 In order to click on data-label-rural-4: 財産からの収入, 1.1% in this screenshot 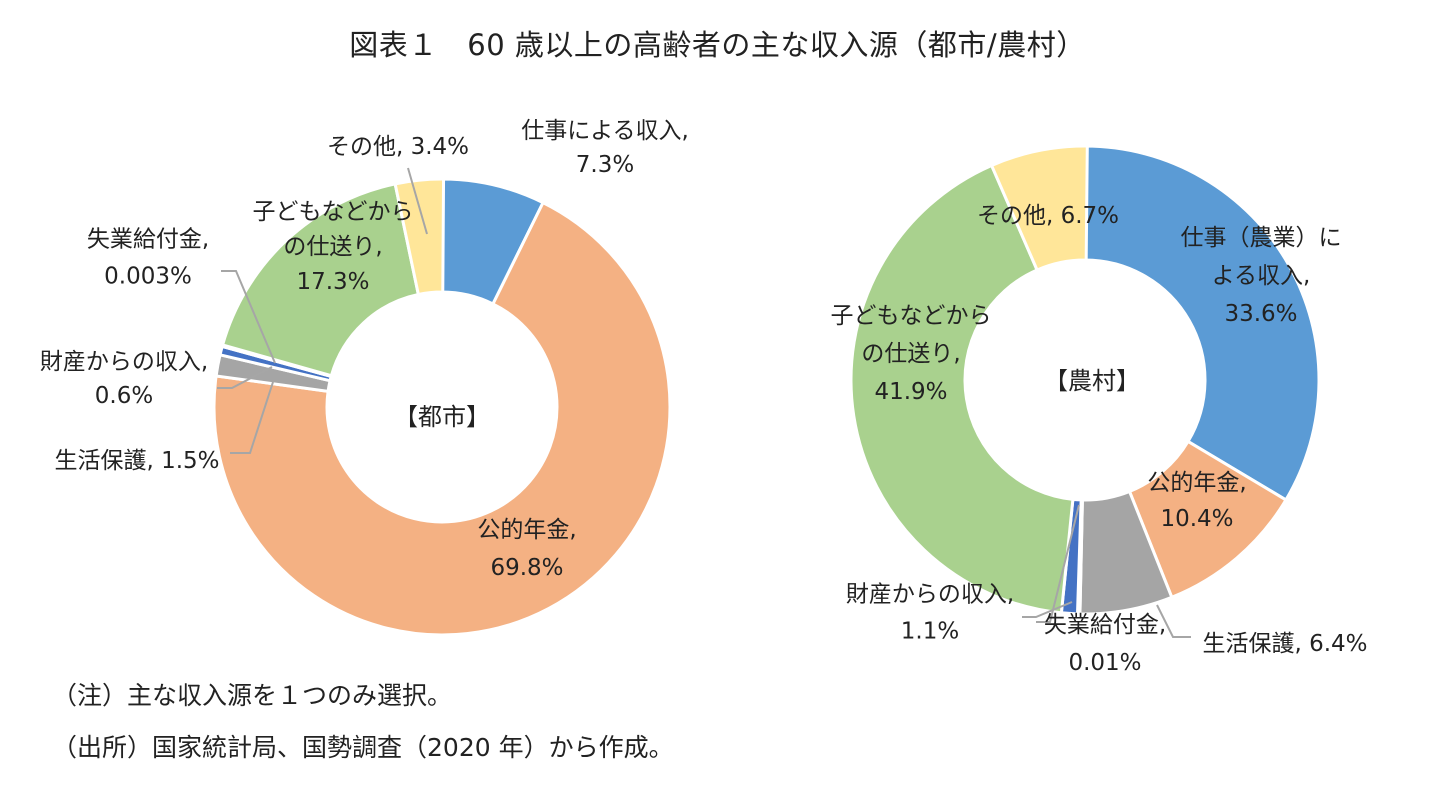, I will do `click(930, 613)`.